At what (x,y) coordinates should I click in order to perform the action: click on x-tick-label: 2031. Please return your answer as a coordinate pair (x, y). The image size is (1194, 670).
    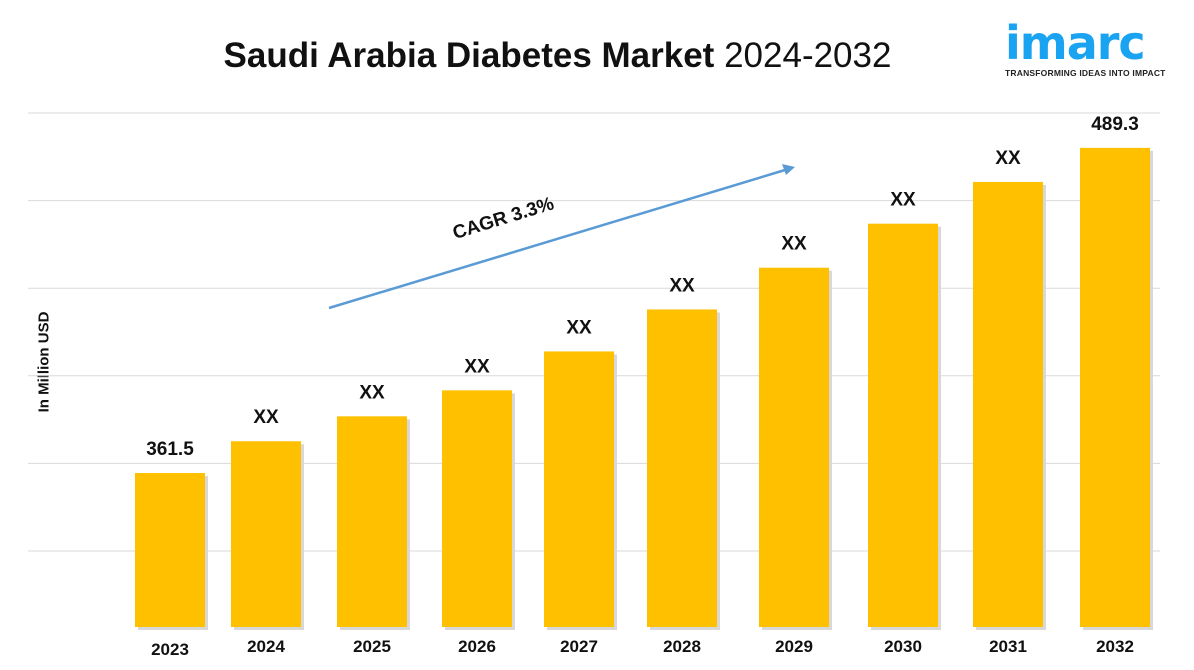
    Looking at the image, I should click on (1008, 646).